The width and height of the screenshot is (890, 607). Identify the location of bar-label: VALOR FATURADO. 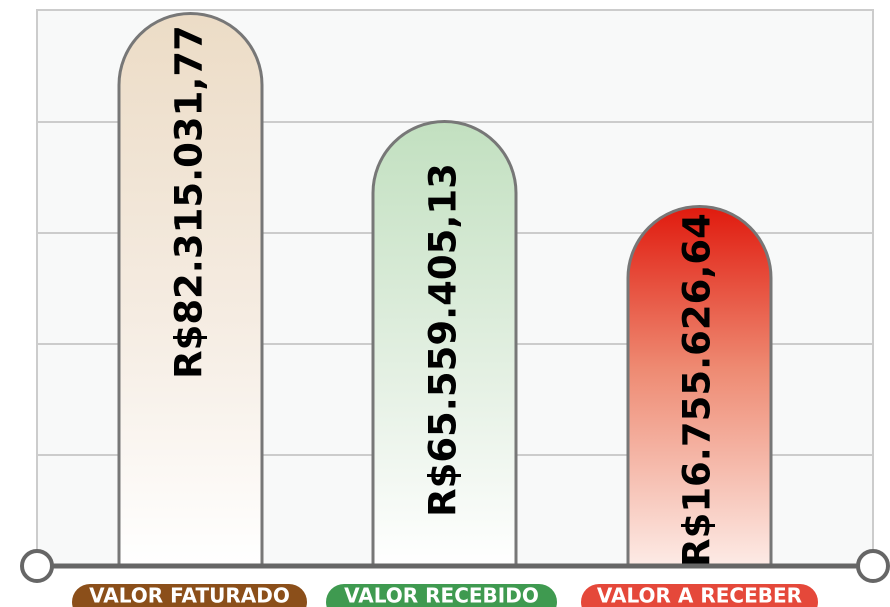
(189, 595).